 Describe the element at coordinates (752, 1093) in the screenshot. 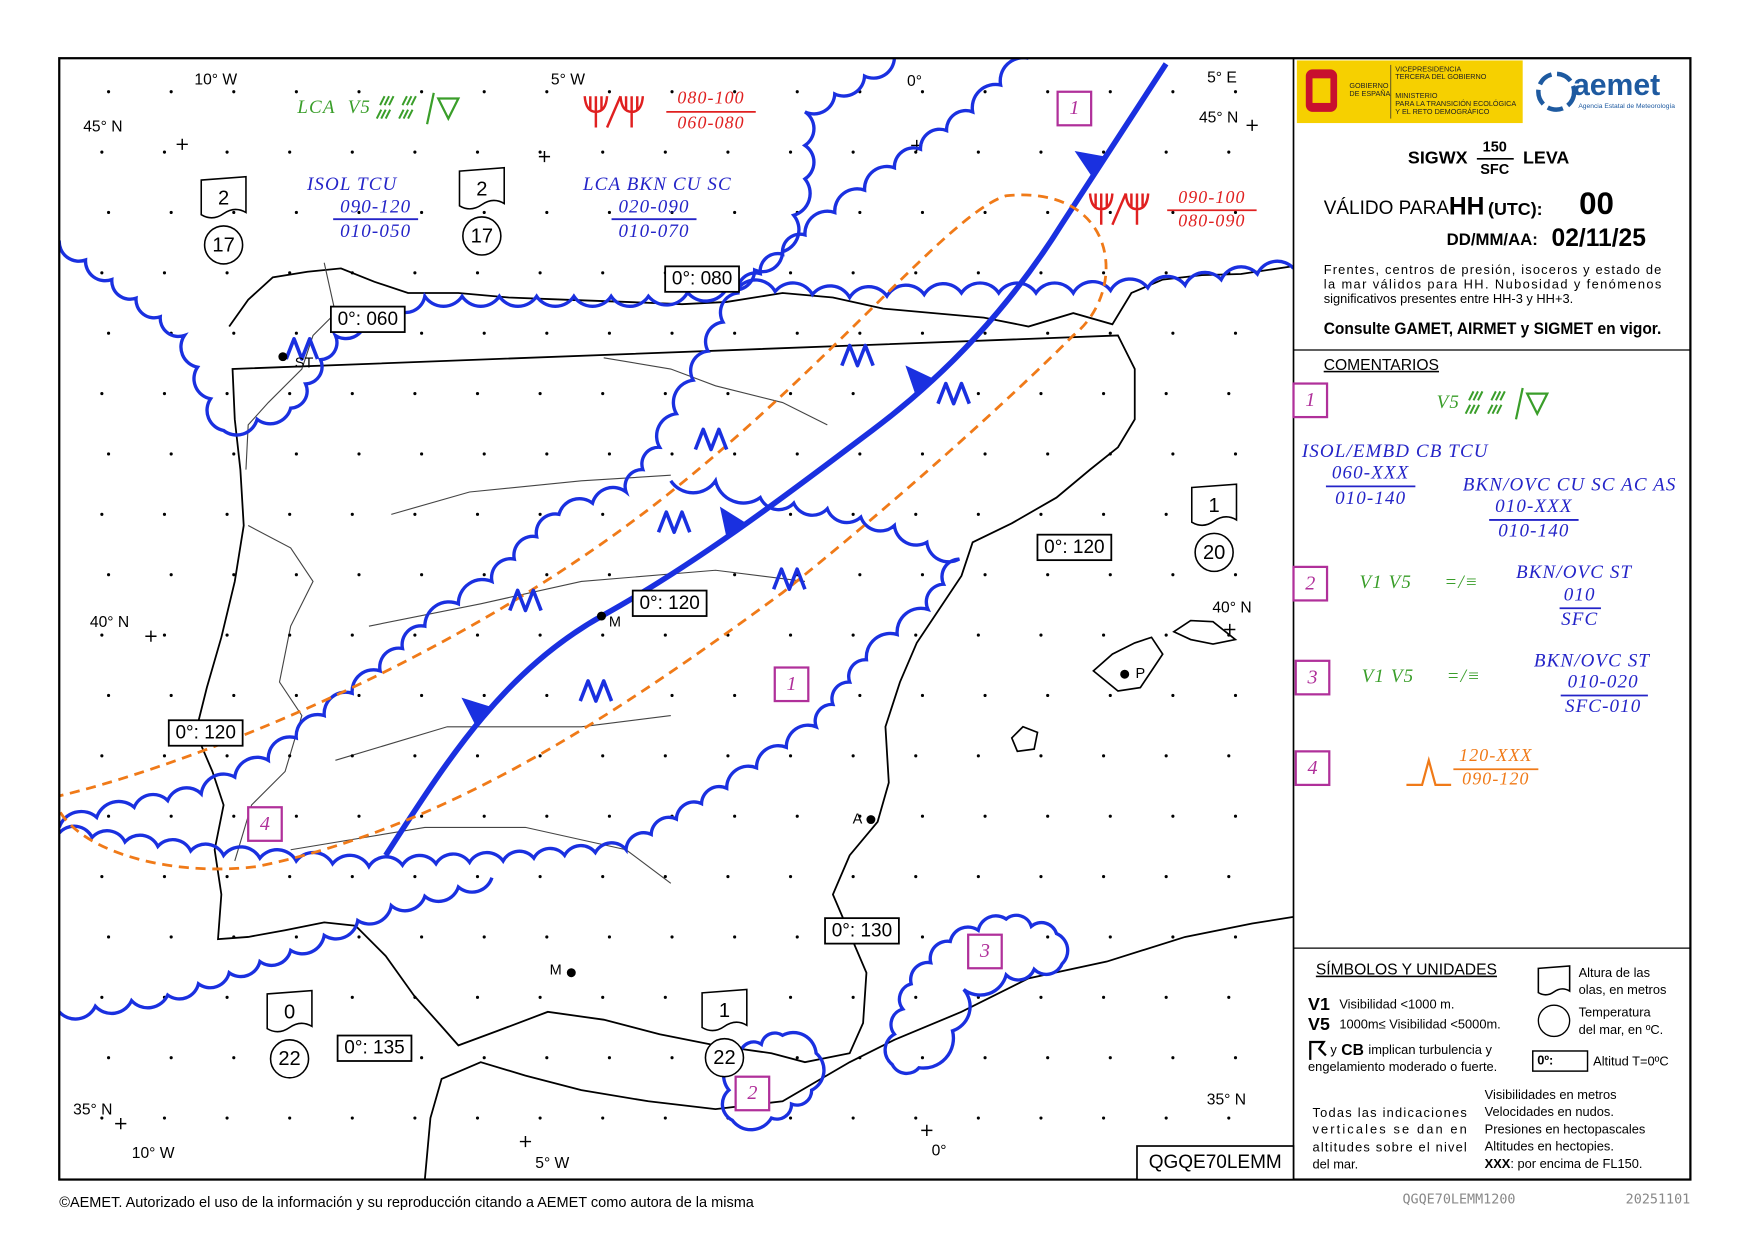

I see `area-number: 2` at that location.